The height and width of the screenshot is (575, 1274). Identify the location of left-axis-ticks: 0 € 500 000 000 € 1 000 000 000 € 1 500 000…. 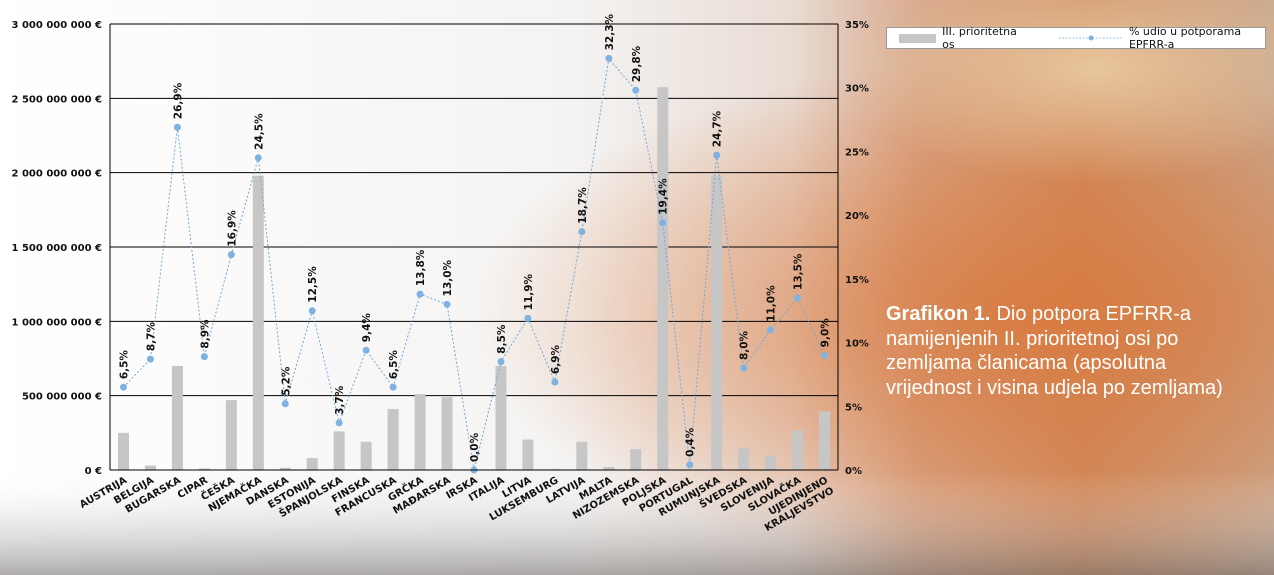
(57, 248).